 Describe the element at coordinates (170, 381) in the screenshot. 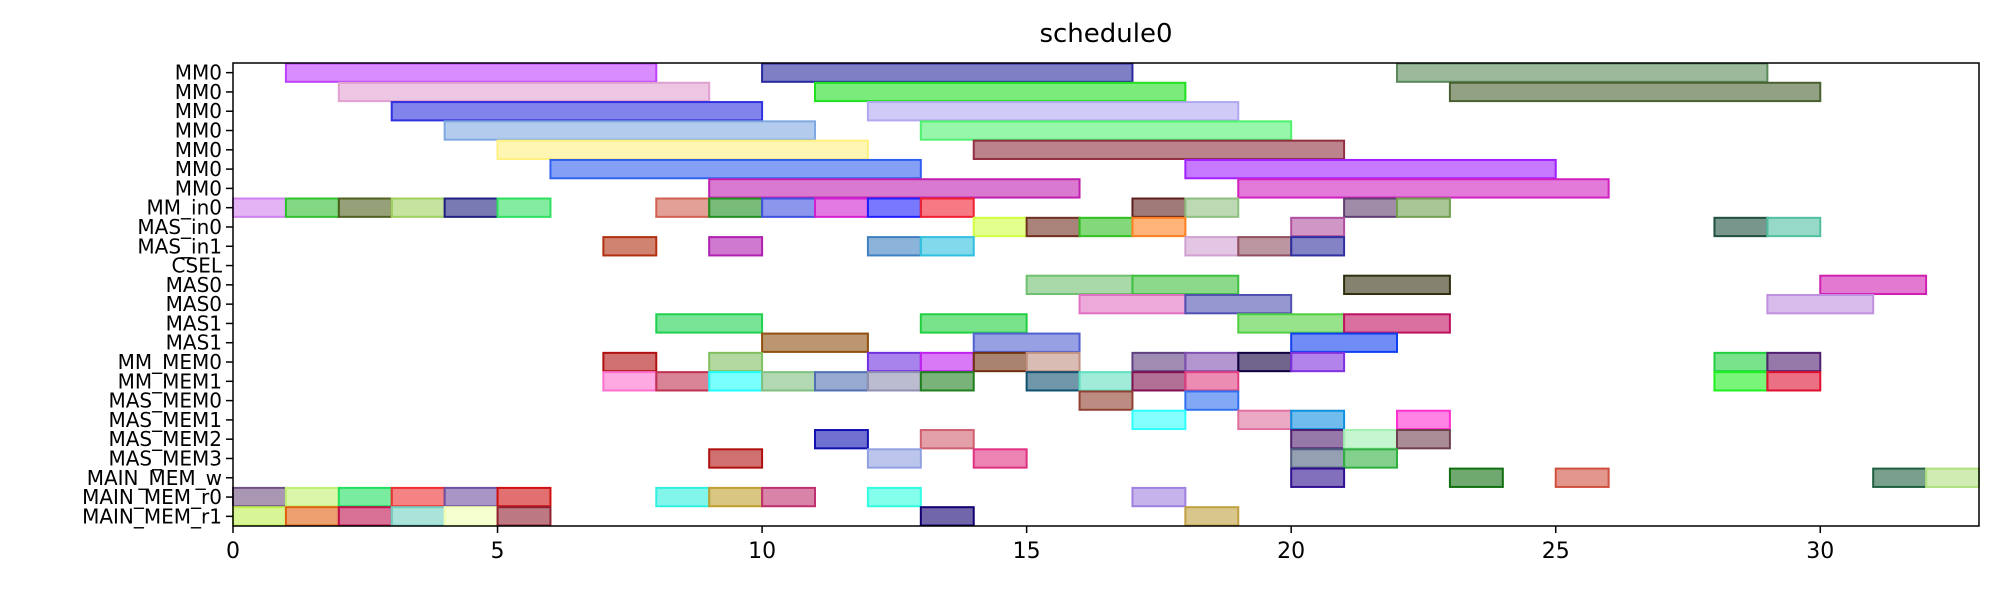

I see `y-tick-label: MM_MEM1` at that location.